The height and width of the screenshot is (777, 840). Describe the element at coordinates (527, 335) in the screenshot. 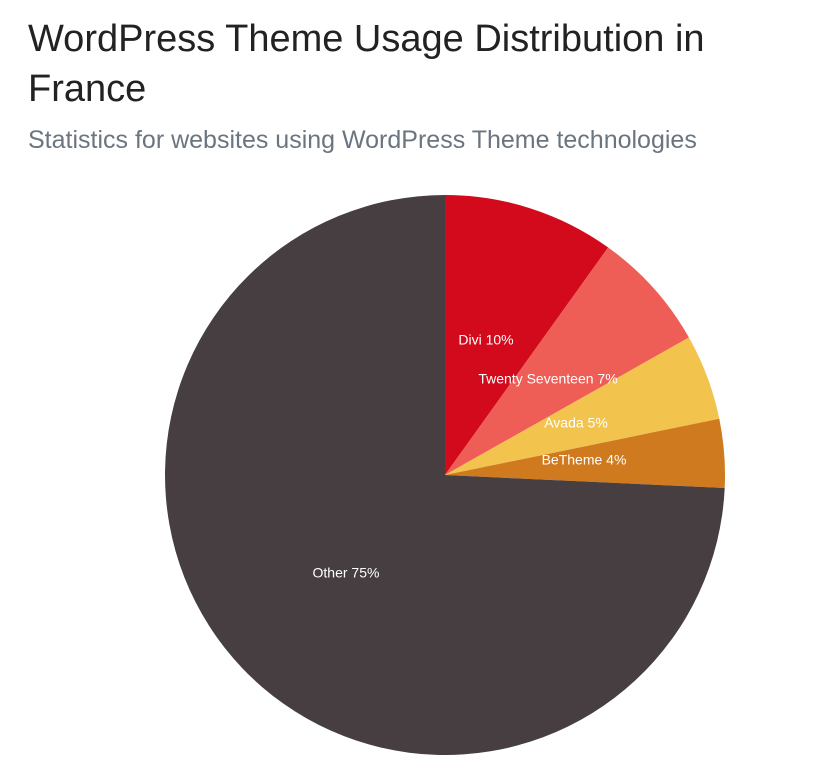

I see `pie-slice-divi` at that location.